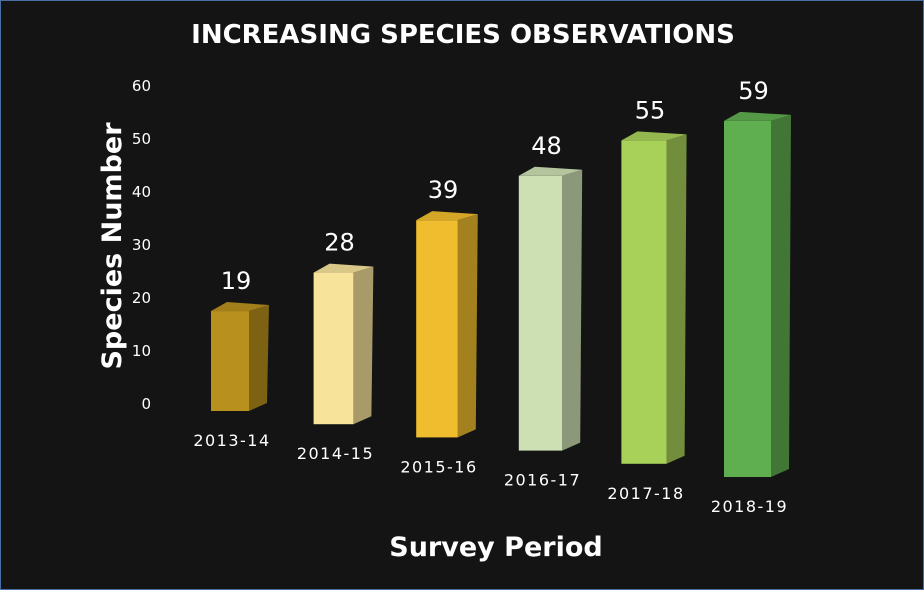 This screenshot has width=924, height=590. What do you see at coordinates (650, 110) in the screenshot?
I see `value-label: 55` at bounding box center [650, 110].